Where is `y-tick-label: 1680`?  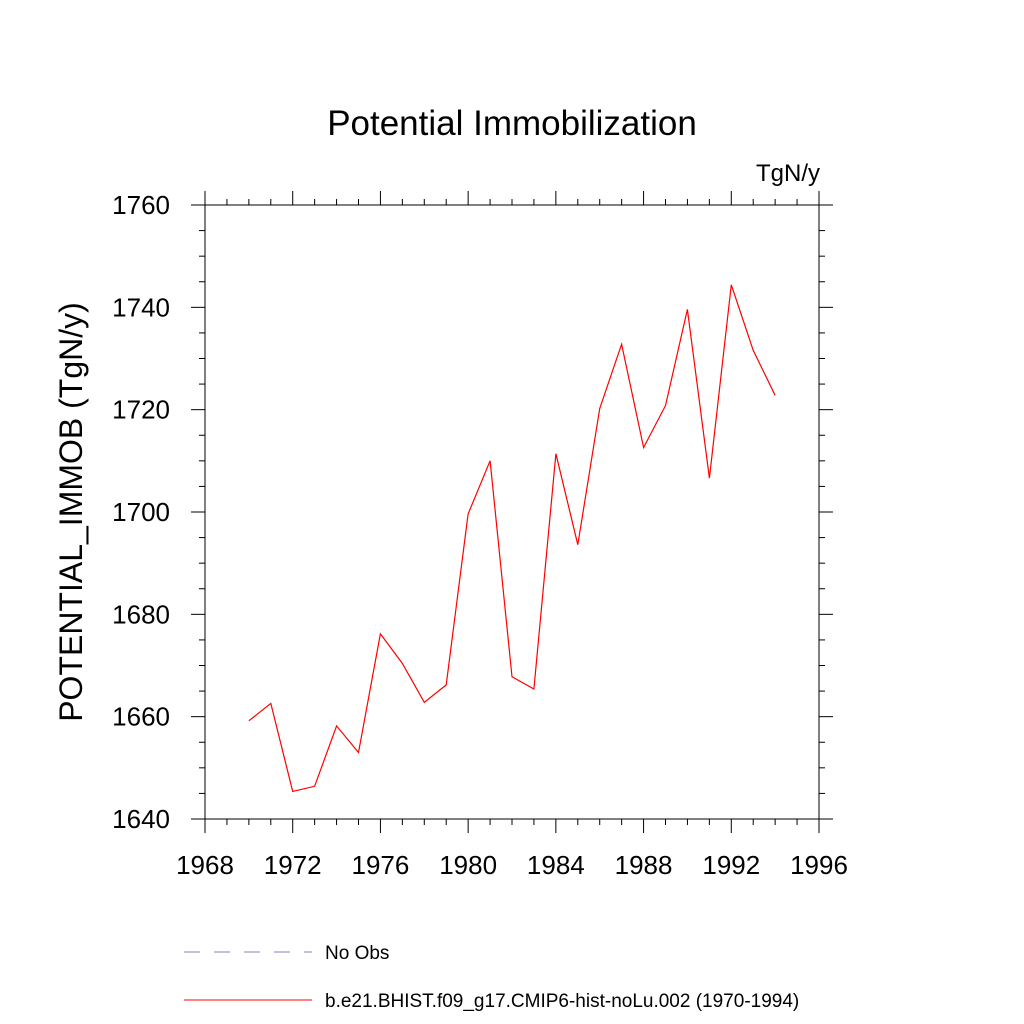
y-tick-label: 1680 is located at coordinates (141, 614).